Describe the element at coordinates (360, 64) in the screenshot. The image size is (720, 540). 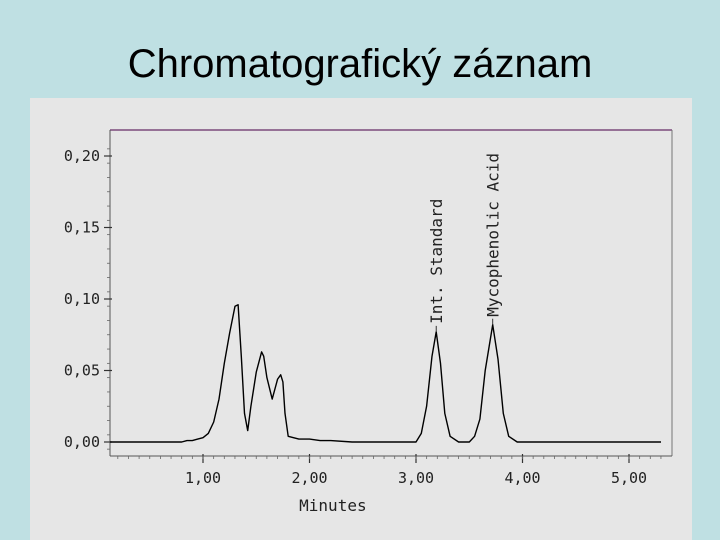
I see `slide-title: Chromatografický záznam` at that location.